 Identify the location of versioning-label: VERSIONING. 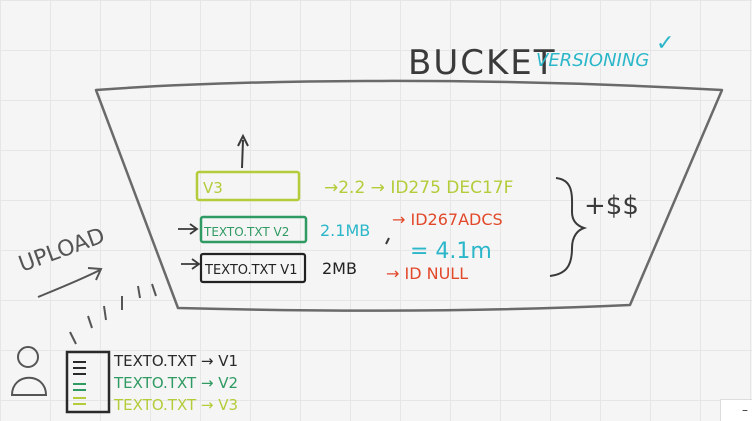
(592, 60).